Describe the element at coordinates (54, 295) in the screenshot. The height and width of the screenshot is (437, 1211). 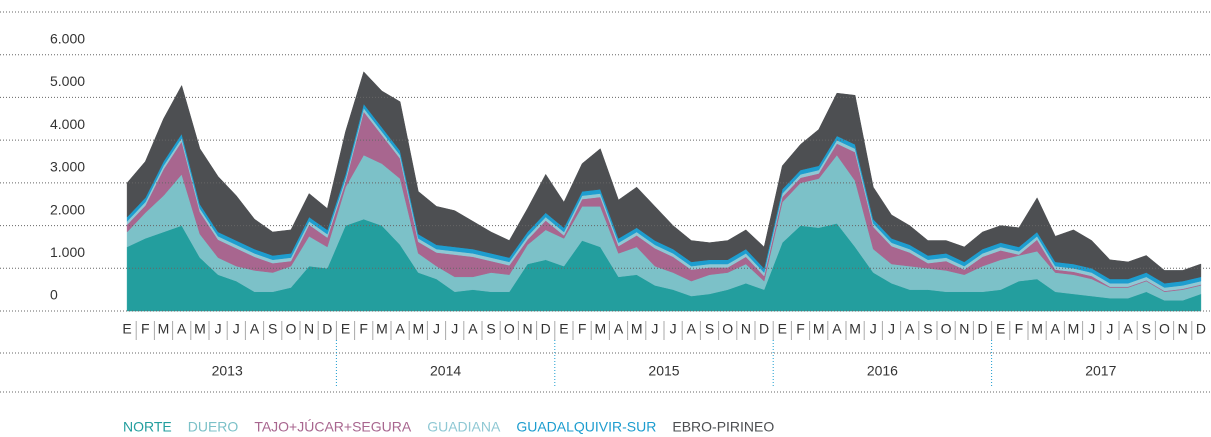
I see `y-tick-label: 0` at that location.